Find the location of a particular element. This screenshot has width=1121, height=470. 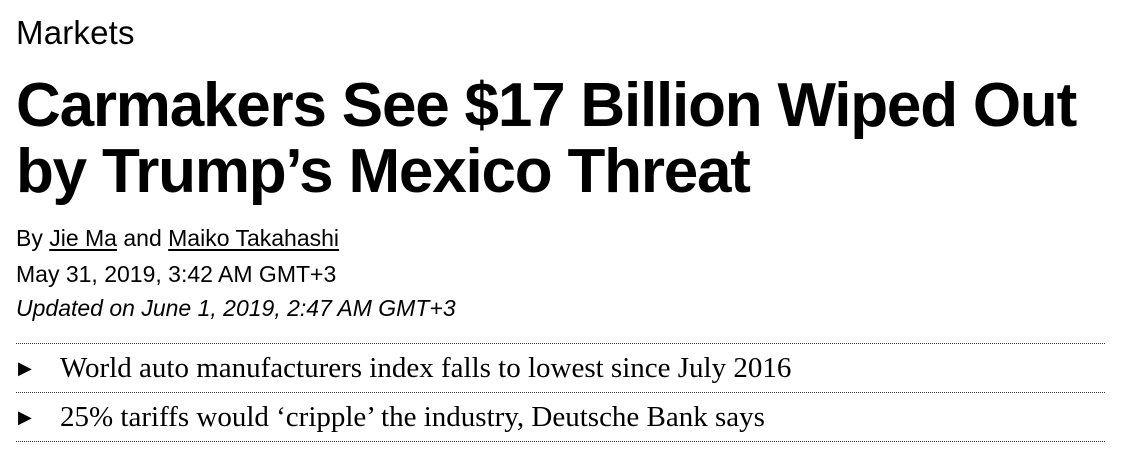

byline: By Jie Ma and Maiko Takahashi is located at coordinates (561, 238).